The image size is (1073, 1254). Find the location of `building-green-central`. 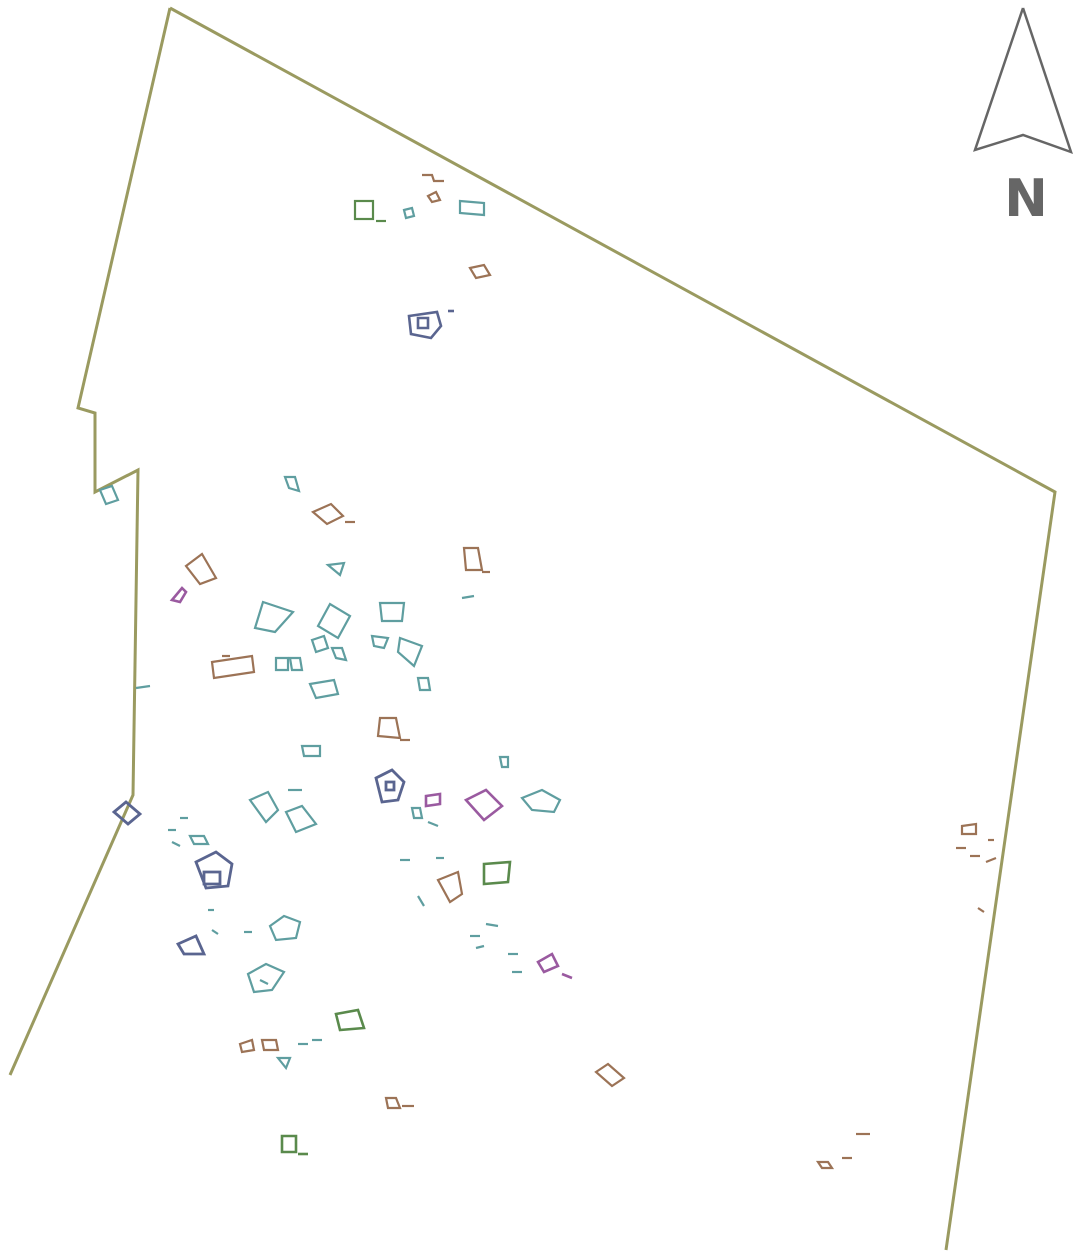

building-green-central is located at coordinates (396, 1008).